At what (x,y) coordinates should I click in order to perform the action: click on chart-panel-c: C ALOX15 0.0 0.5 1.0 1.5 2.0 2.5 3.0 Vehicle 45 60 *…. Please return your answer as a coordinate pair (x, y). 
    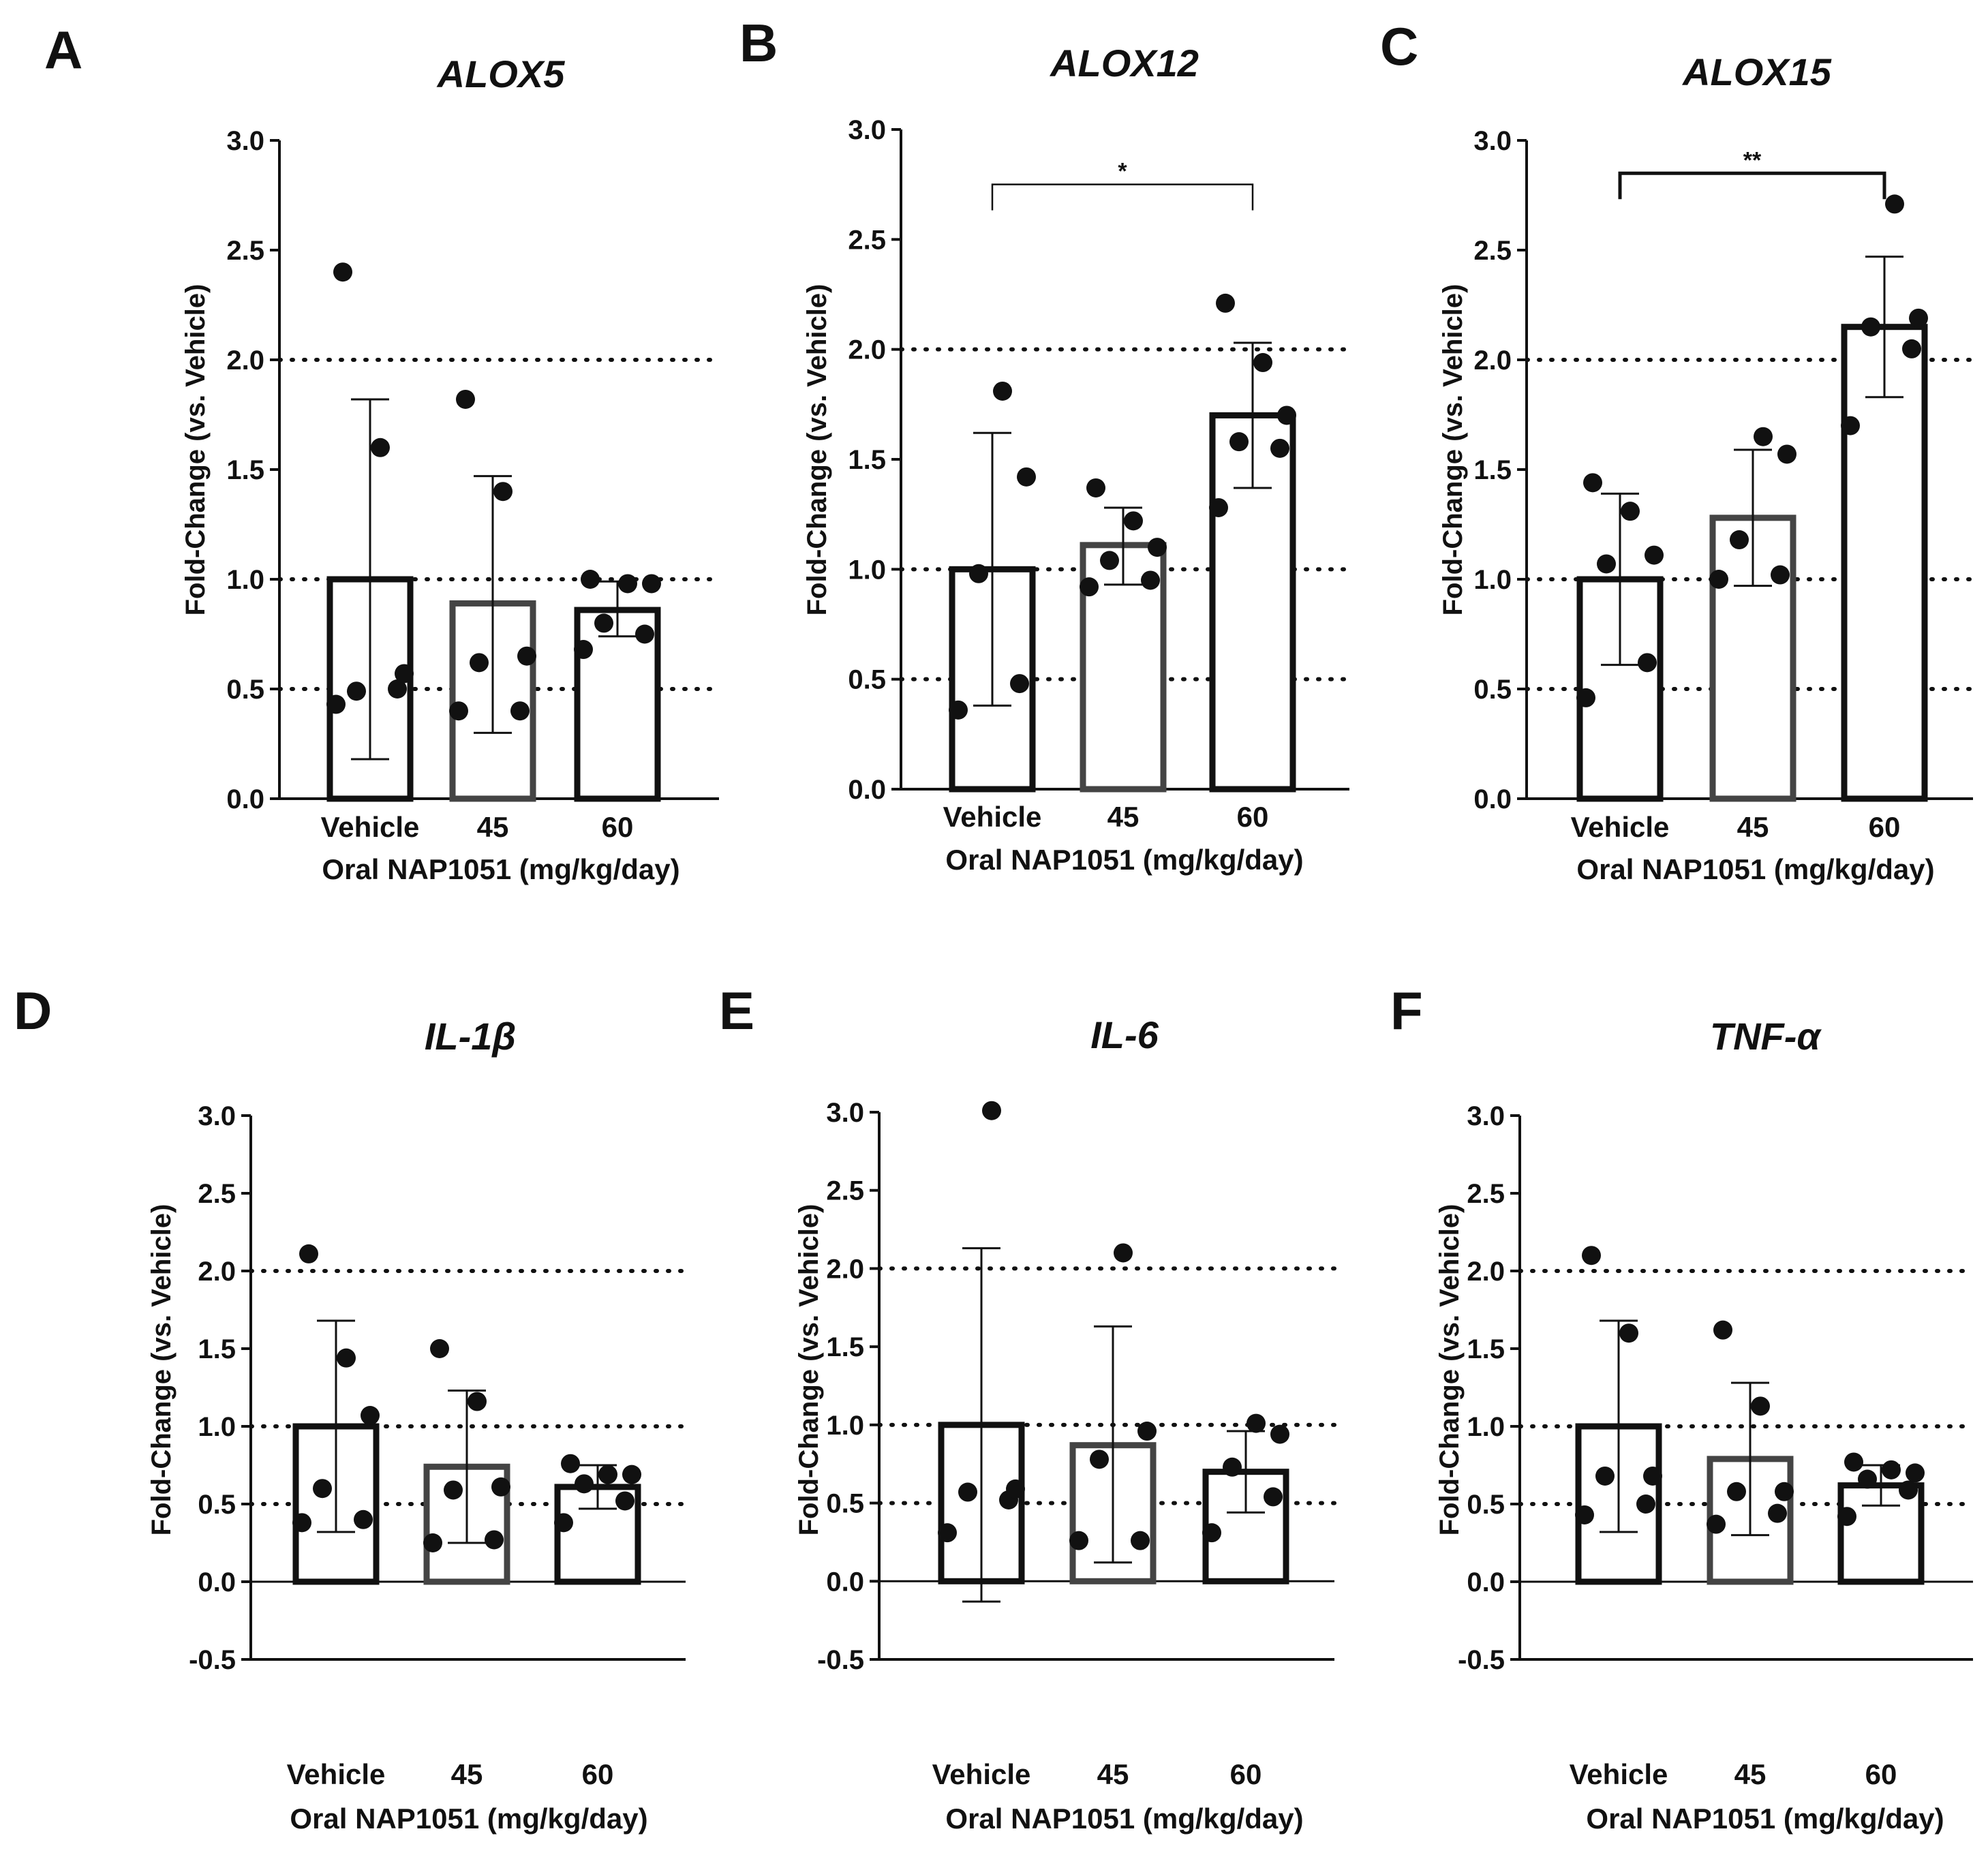
    Looking at the image, I should click on (1677, 451).